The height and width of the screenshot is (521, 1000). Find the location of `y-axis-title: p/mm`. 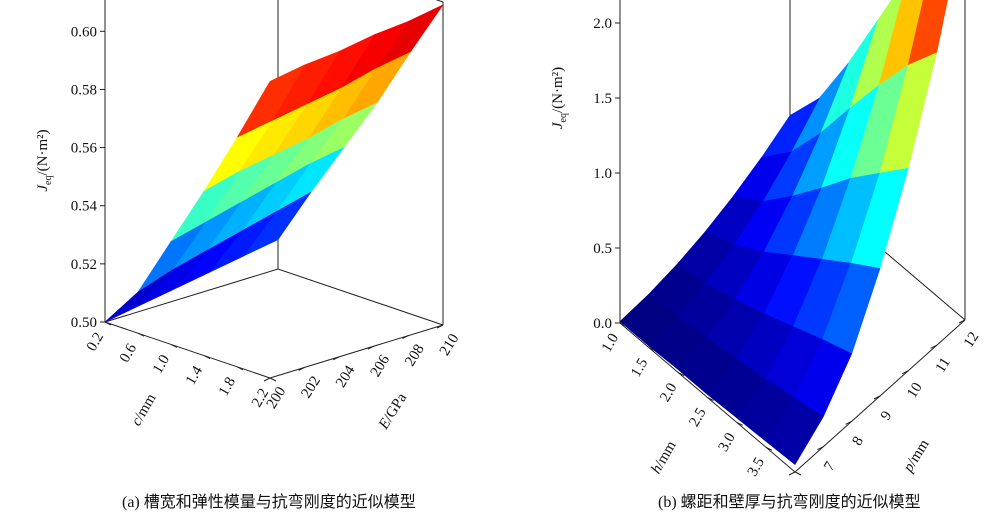

y-axis-title: p/mm is located at coordinates (916, 456).